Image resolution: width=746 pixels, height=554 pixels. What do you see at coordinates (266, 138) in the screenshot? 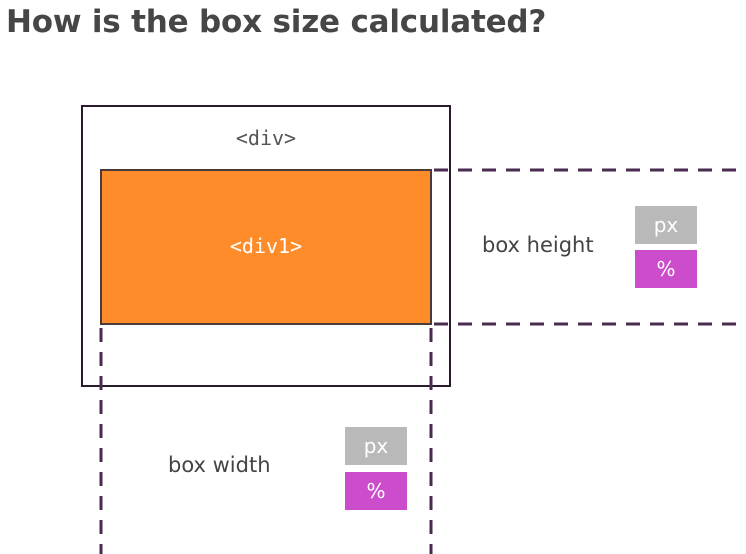
I see `outer-div-label: <div>` at bounding box center [266, 138].